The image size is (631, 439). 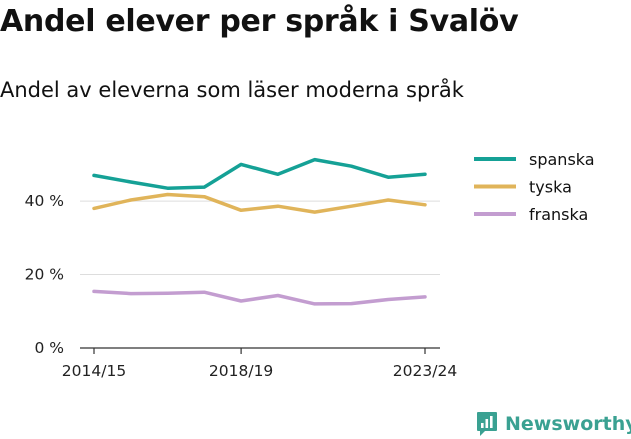 I want to click on legend-item-franska: franska, so click(x=531, y=214).